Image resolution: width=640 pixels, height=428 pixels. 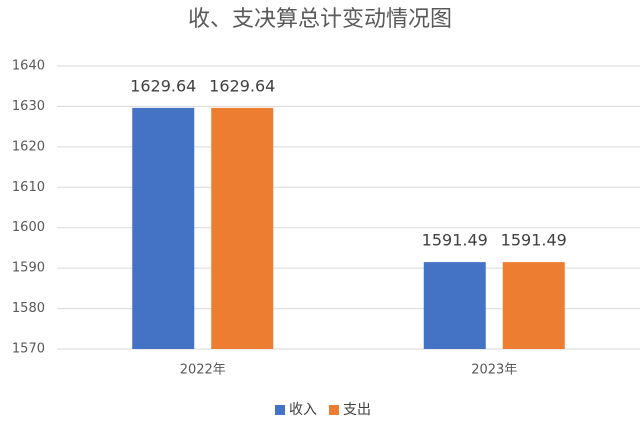 What do you see at coordinates (28, 308) in the screenshot?
I see `y-tick-label: 1580` at bounding box center [28, 308].